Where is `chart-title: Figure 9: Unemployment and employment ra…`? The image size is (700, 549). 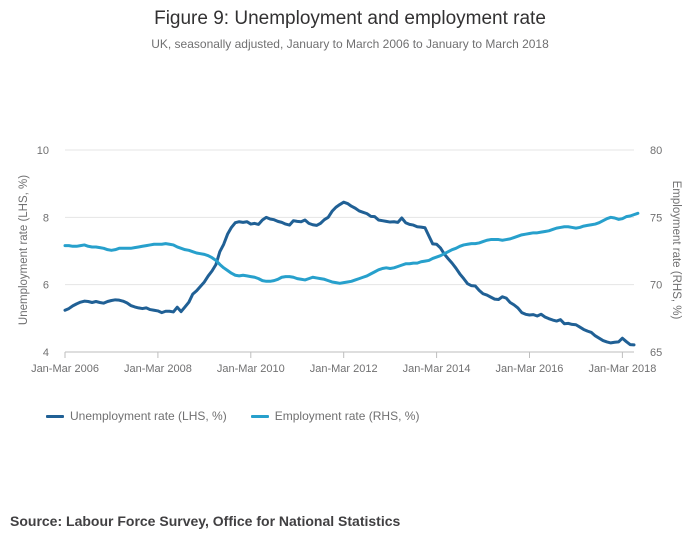
chart-title: Figure 9: Unemployment and employment ra… is located at coordinates (350, 18).